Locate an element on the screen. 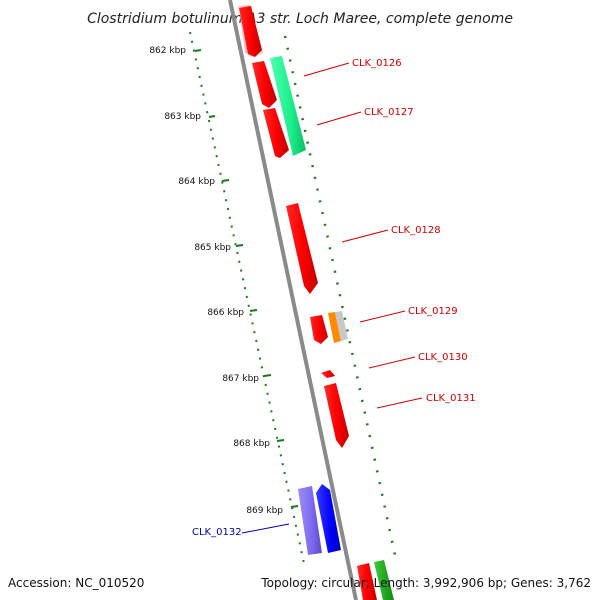 The width and height of the screenshot is (600, 600). gene-clk0130-arrow is located at coordinates (328, 374).